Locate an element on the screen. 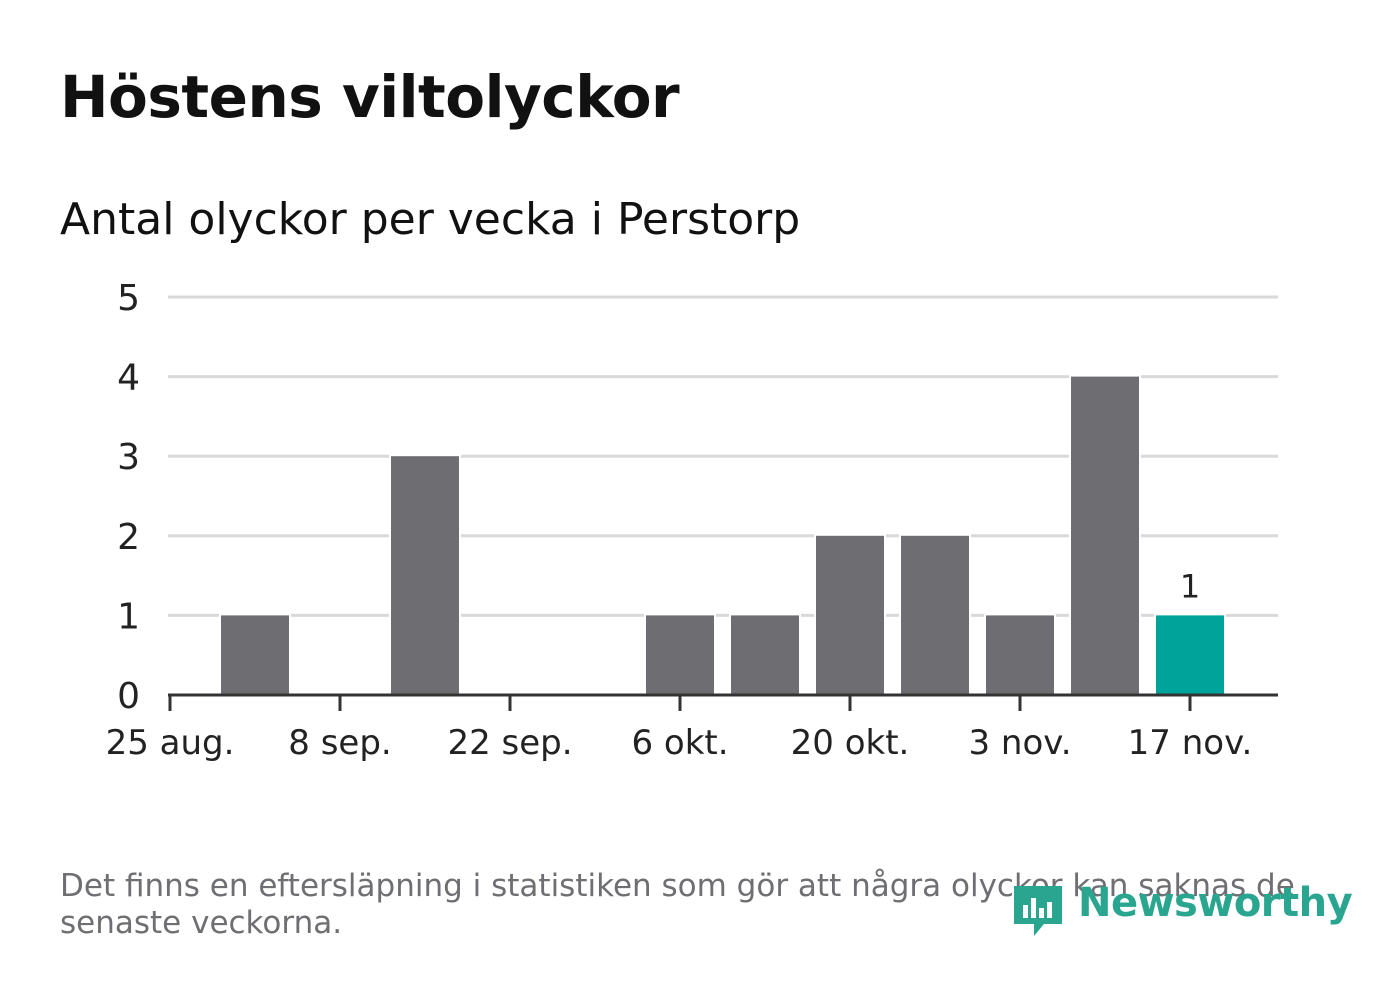 The width and height of the screenshot is (1382, 999). x-tick-label: 17 nov. is located at coordinates (1190, 743).